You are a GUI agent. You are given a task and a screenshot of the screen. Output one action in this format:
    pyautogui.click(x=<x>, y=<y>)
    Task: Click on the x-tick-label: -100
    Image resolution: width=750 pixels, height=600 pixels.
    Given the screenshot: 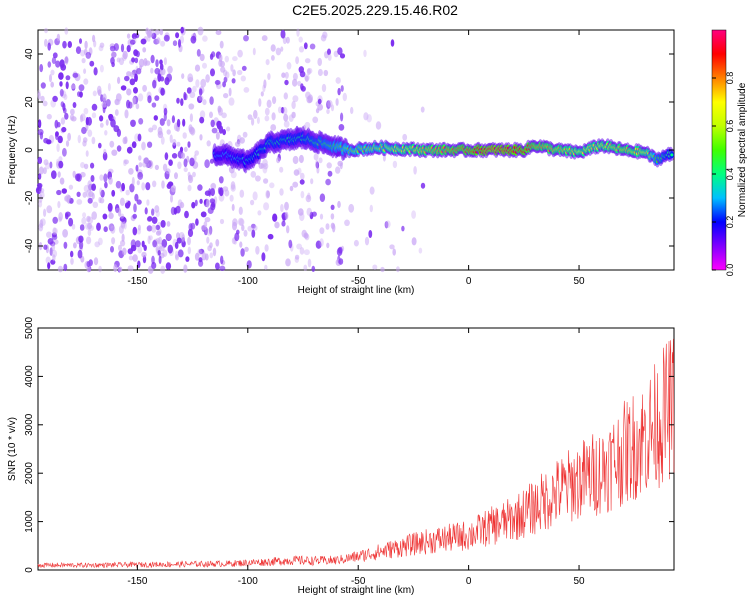 What is the action you would take?
    pyautogui.click(x=248, y=581)
    